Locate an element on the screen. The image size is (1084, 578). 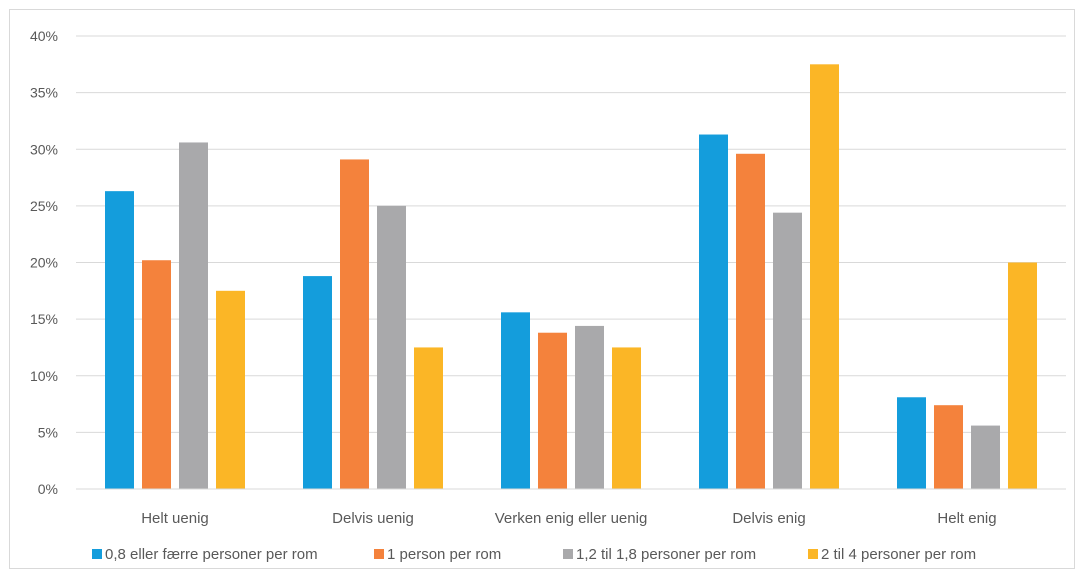
y-tick-label: 10% is located at coordinates (44, 376).